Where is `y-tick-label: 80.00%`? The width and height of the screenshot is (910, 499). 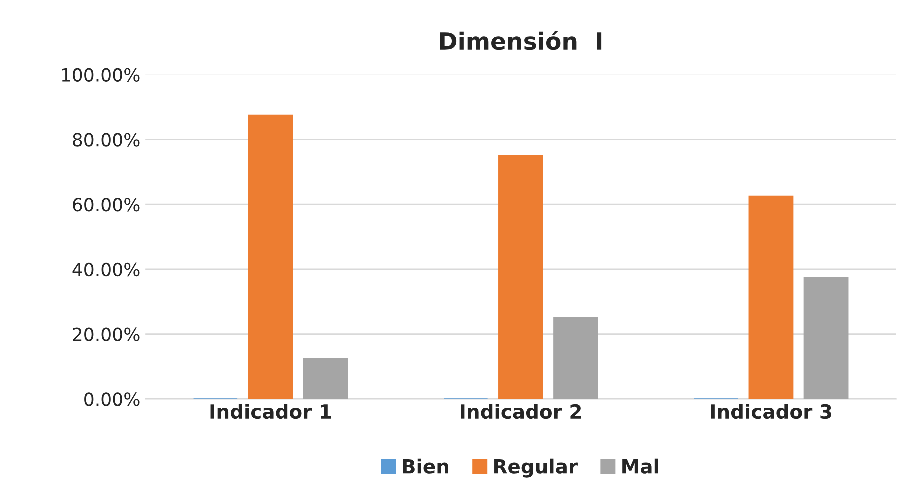 y-tick-label: 80.00% is located at coordinates (106, 140).